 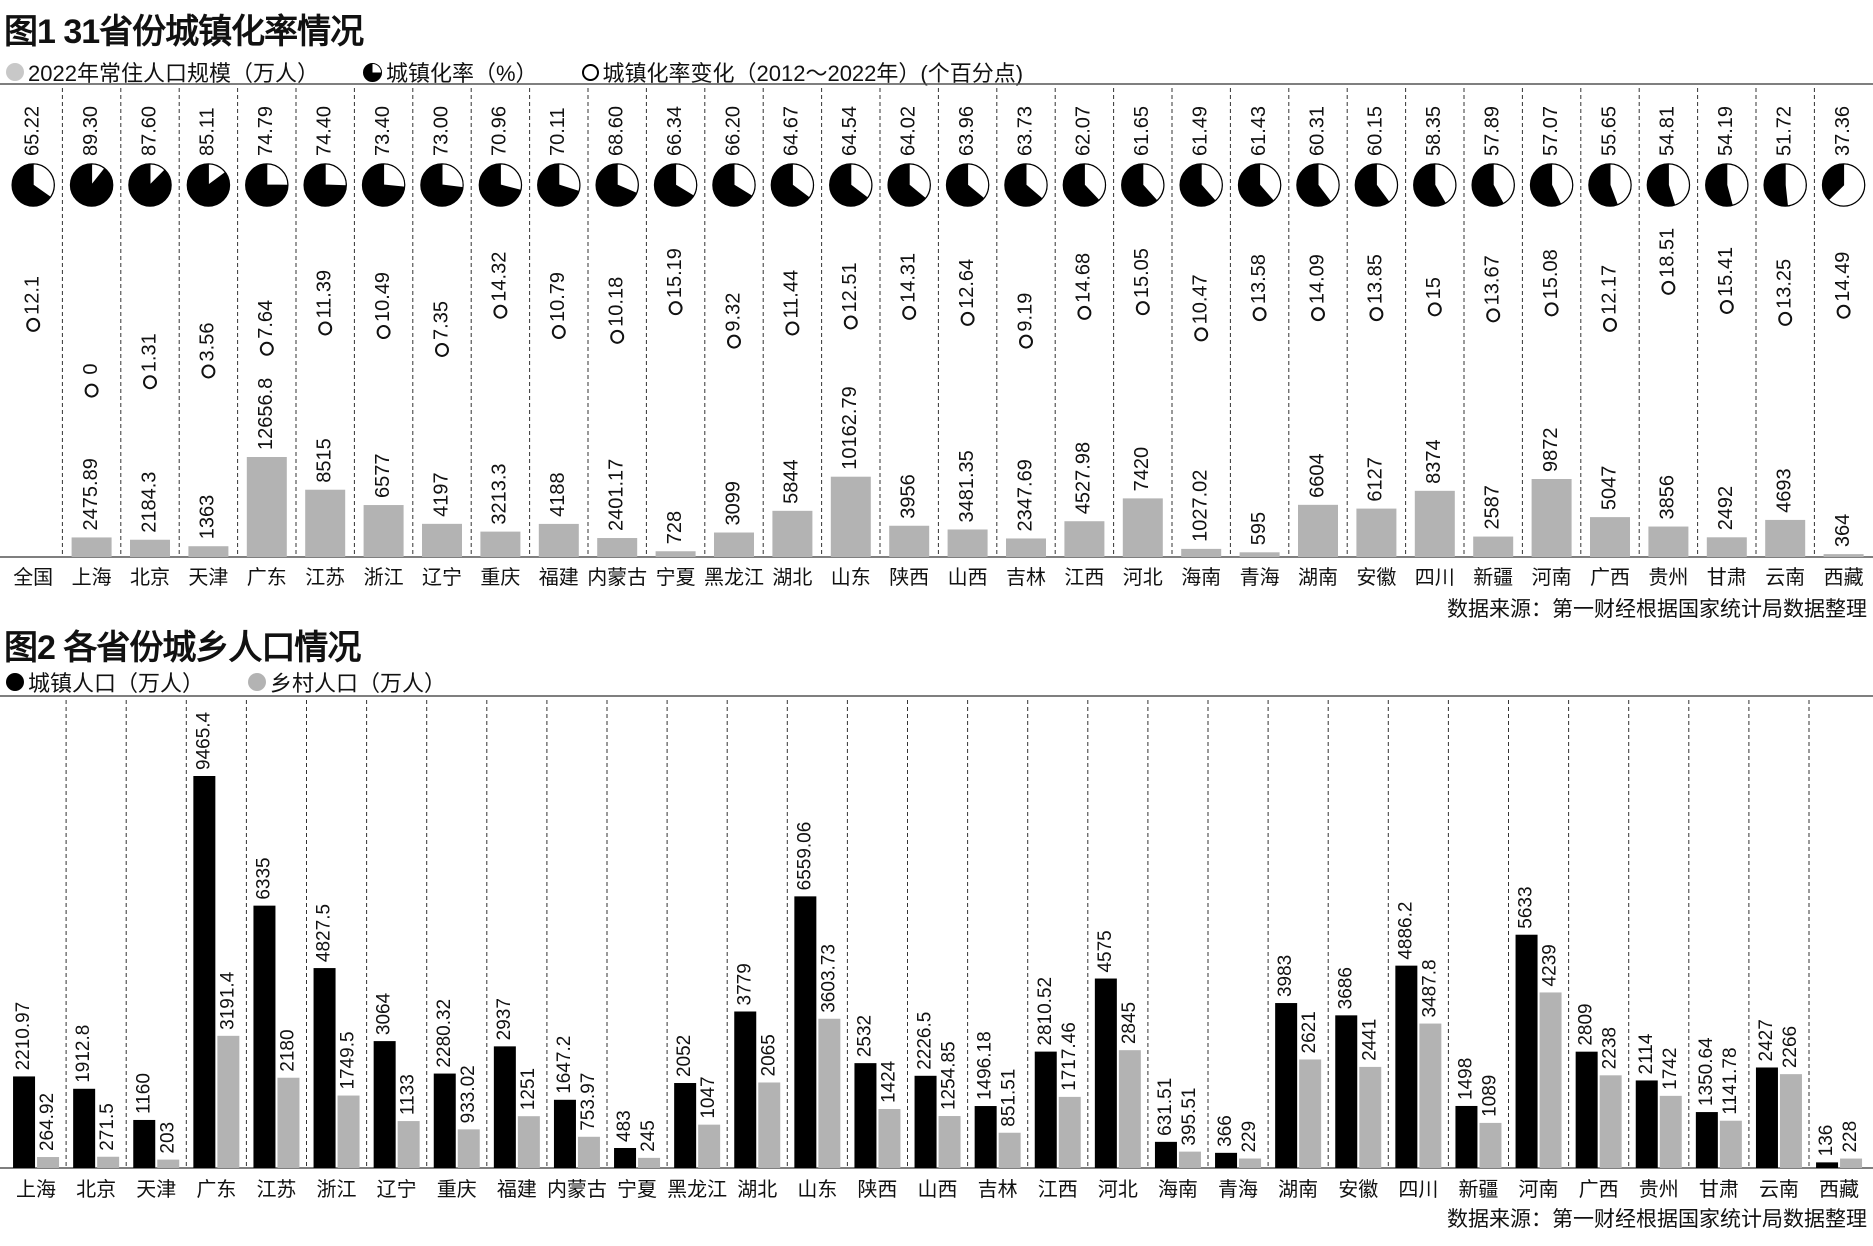 I want to click on rate-label: 73.40, so click(x=383, y=131).